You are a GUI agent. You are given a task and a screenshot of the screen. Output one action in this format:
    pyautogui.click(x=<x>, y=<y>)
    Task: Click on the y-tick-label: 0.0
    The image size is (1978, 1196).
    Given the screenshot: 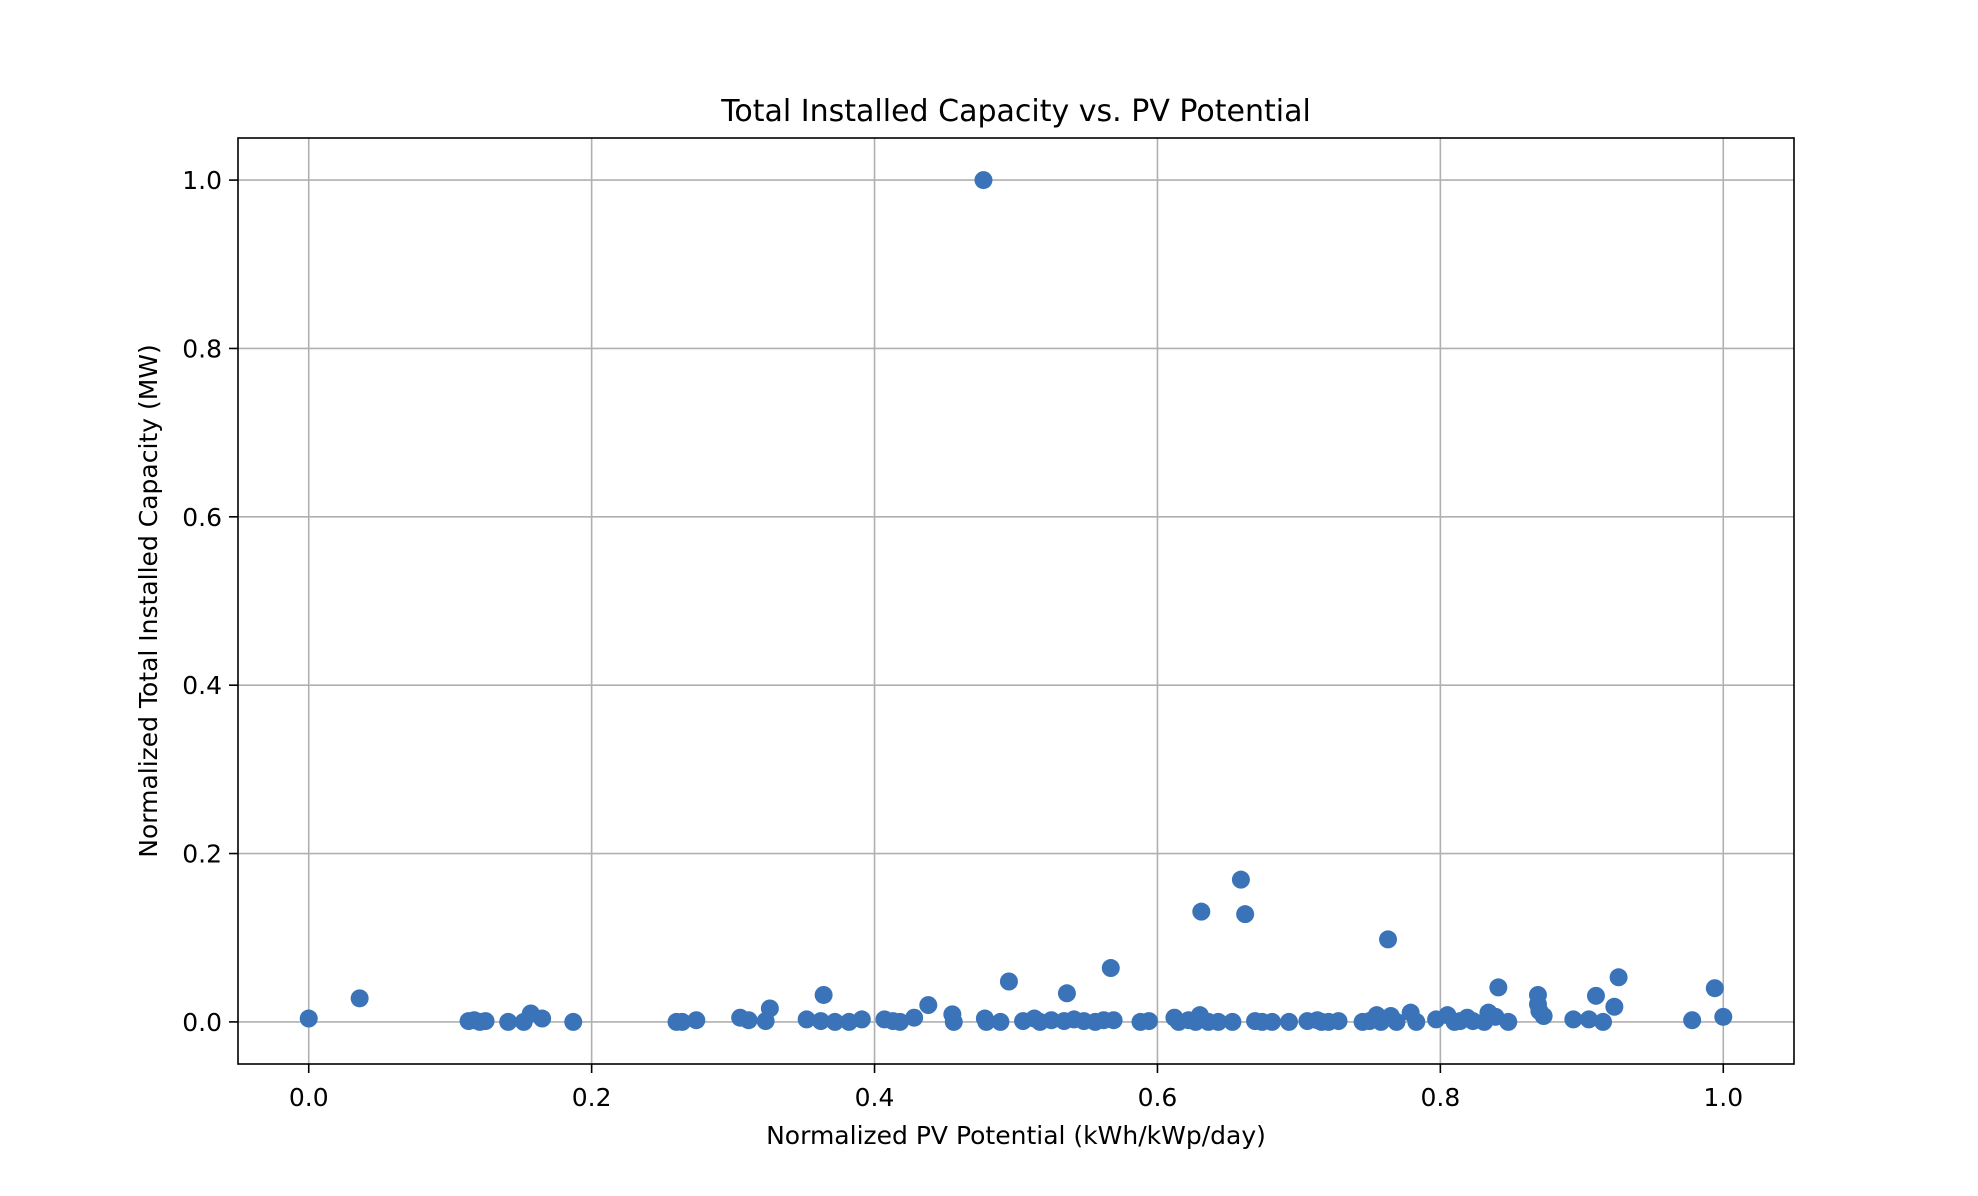 What is the action you would take?
    pyautogui.click(x=202, y=1022)
    